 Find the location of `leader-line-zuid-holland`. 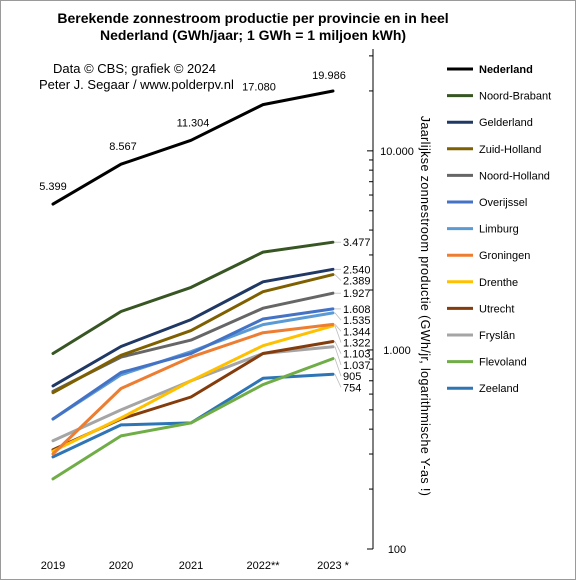

leader-line-zuid-holland is located at coordinates (338, 277).